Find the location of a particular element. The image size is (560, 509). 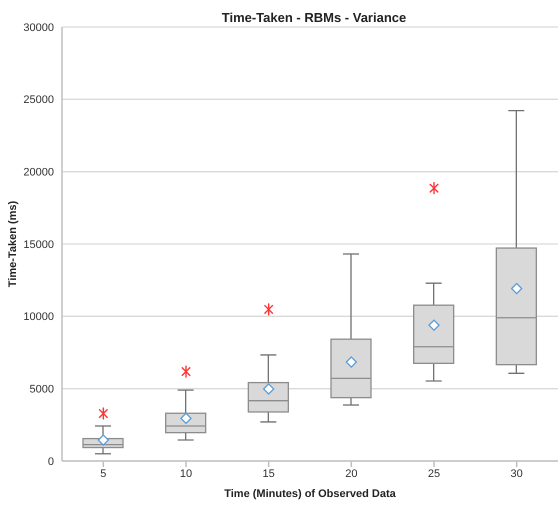

y-tick-label: 5000 is located at coordinates (42, 390).